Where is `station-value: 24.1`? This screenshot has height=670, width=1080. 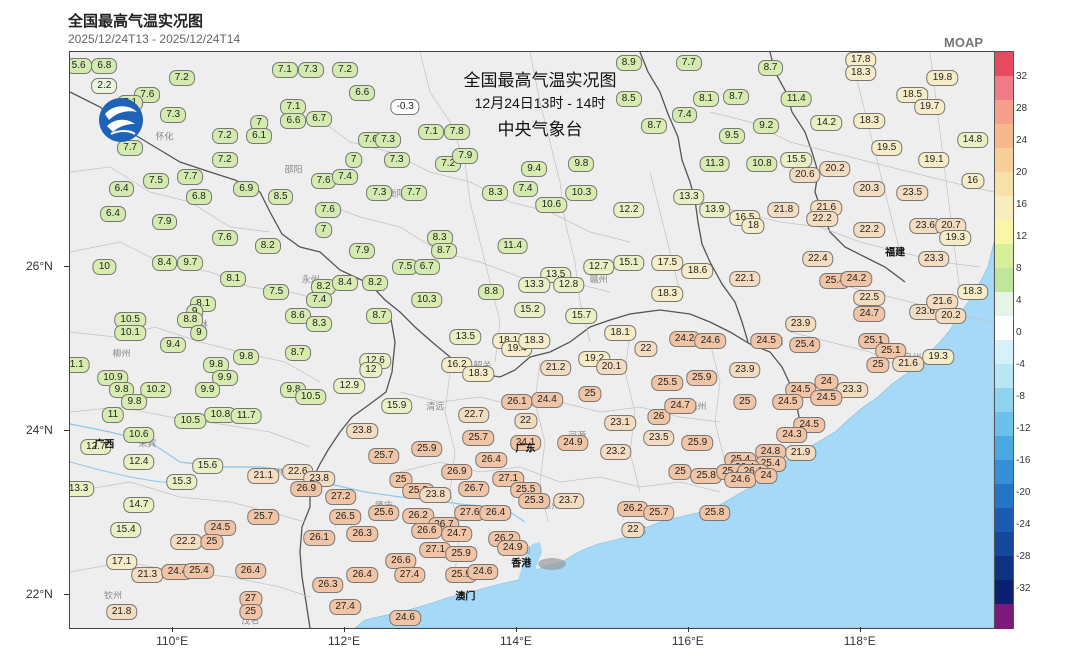
station-value: 24.1 is located at coordinates (525, 443).